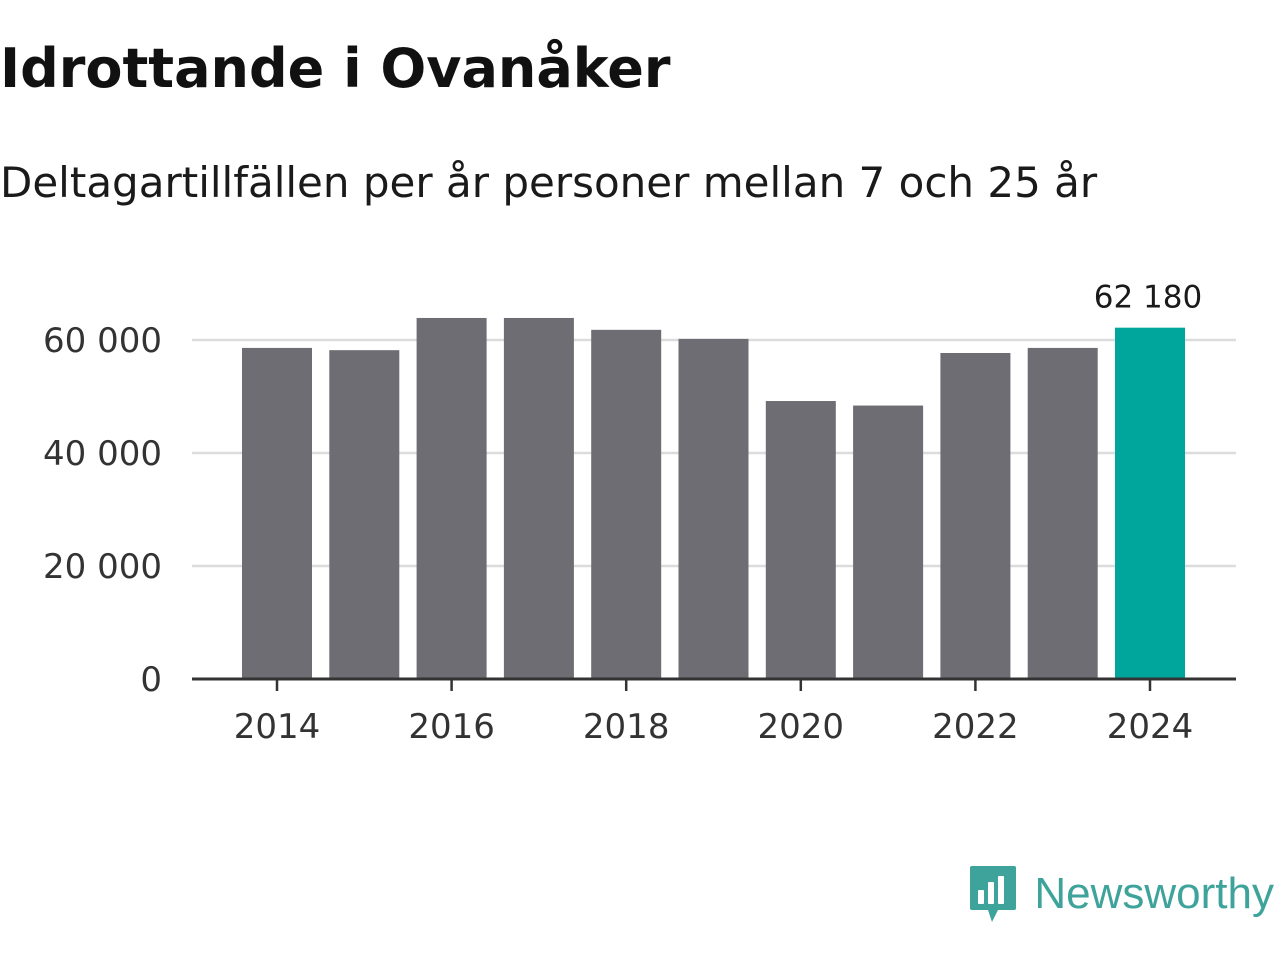 This screenshot has height=960, width=1280. What do you see at coordinates (993, 894) in the screenshot?
I see `newsworthy-logo-icon` at bounding box center [993, 894].